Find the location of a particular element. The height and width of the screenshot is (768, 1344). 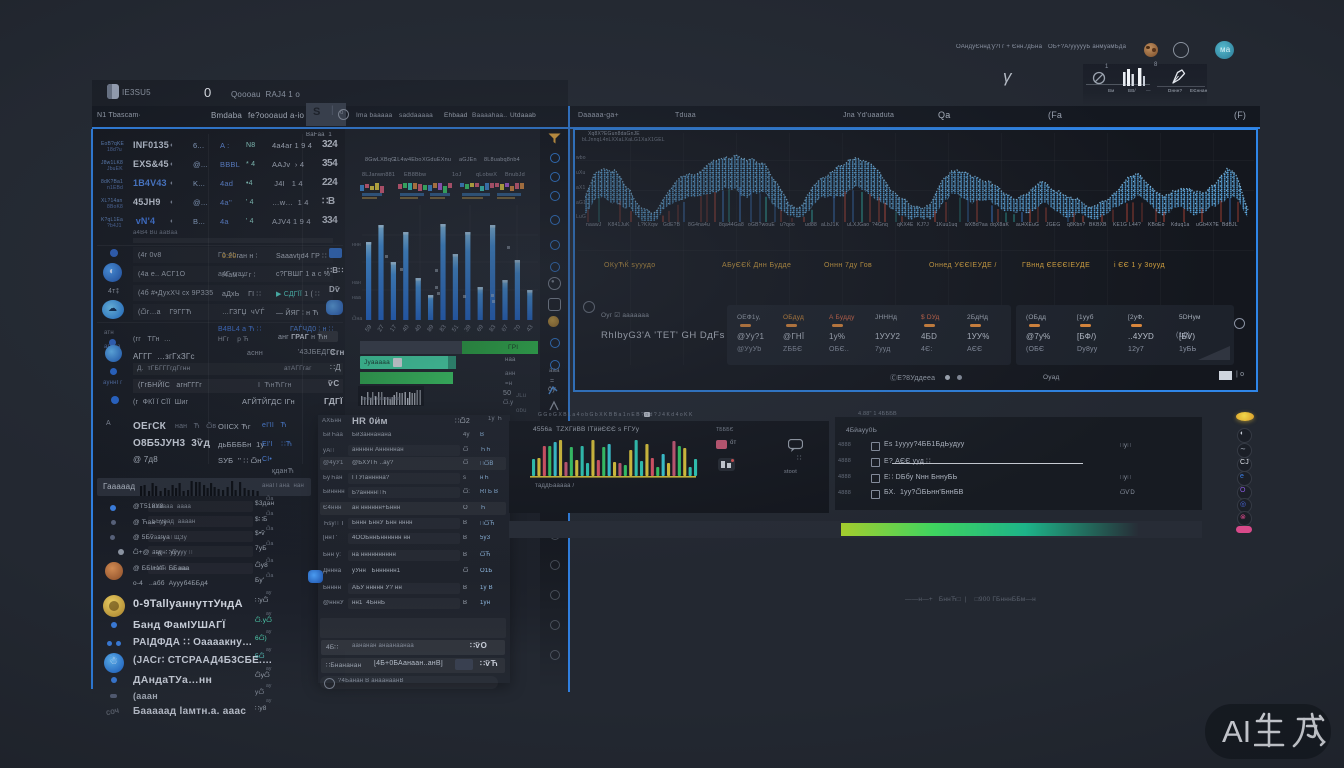

svg-text: 70 is located at coordinates (518, 328).